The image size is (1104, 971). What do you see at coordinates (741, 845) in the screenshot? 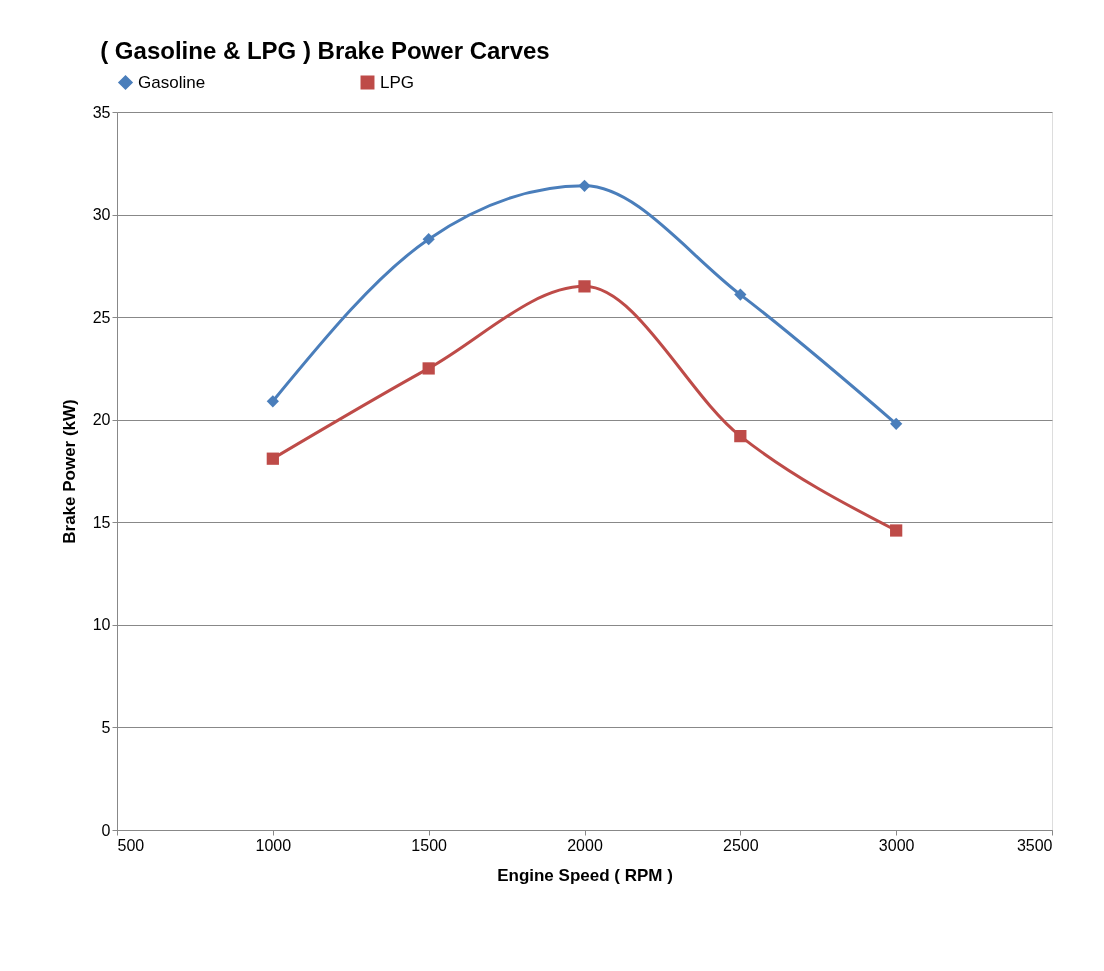
I see `x-tick-label: 2500` at bounding box center [741, 845].